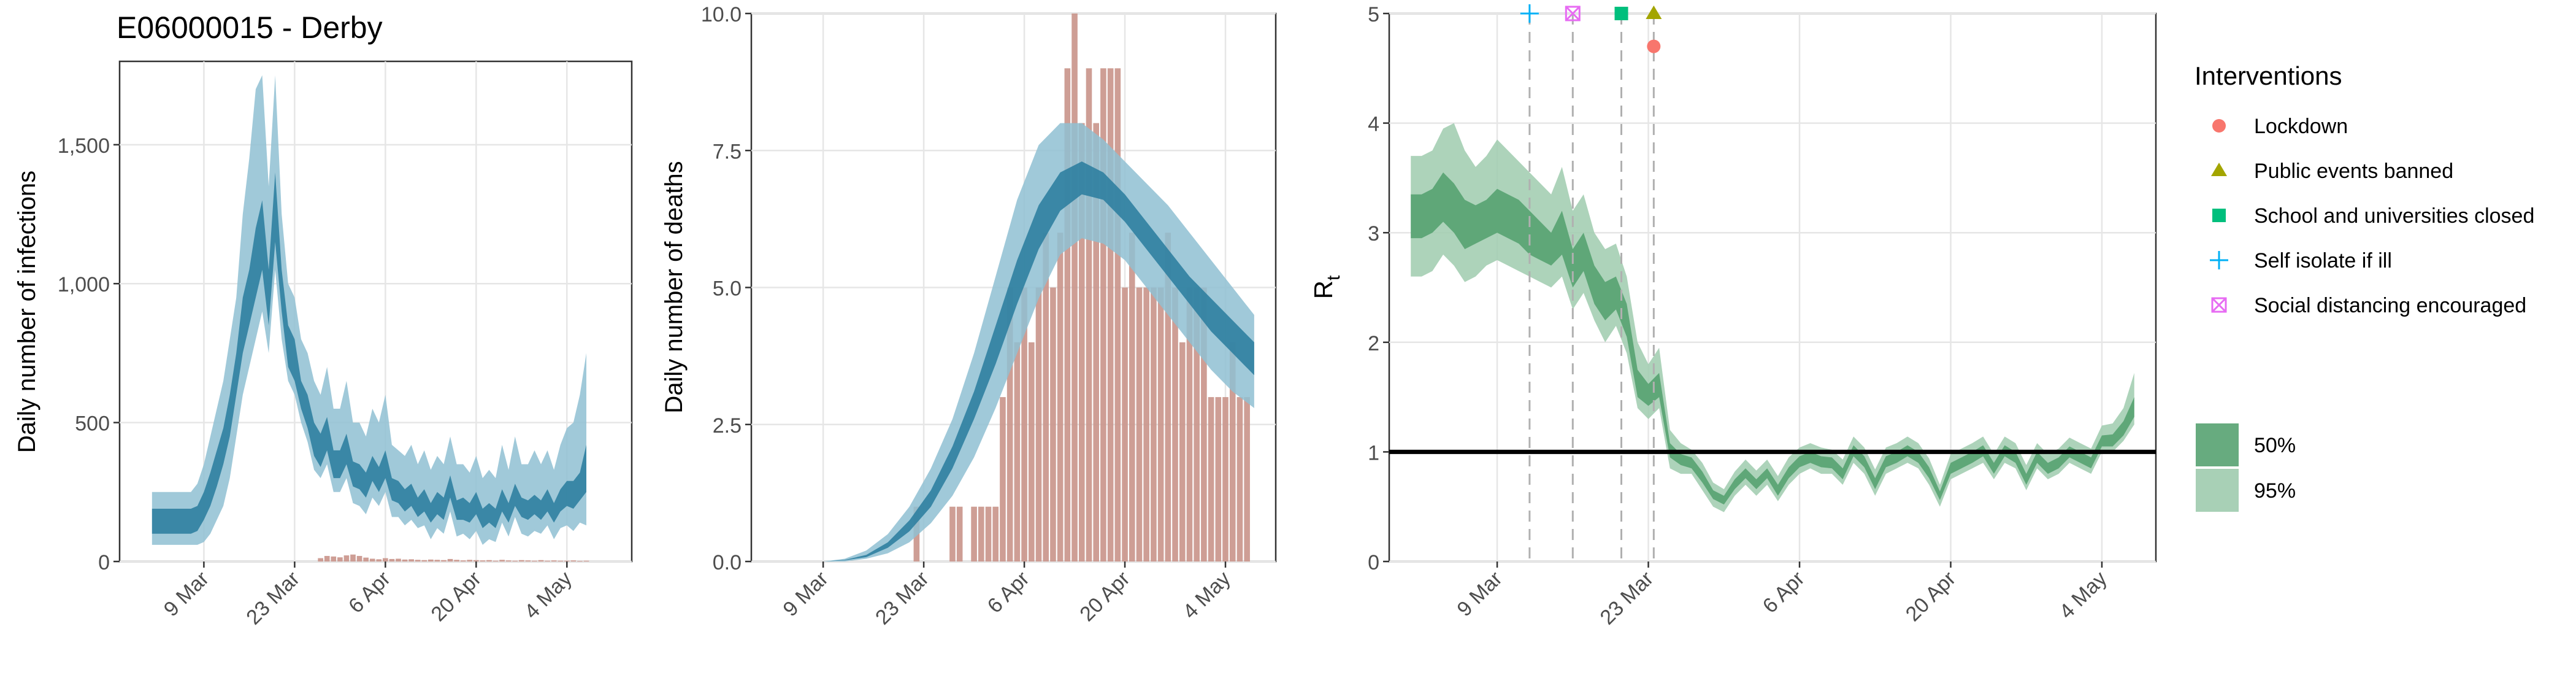 This screenshot has height=683, width=2576. What do you see at coordinates (26, 312) in the screenshot?
I see `infections-y-axis-label: Daily number of infections` at bounding box center [26, 312].